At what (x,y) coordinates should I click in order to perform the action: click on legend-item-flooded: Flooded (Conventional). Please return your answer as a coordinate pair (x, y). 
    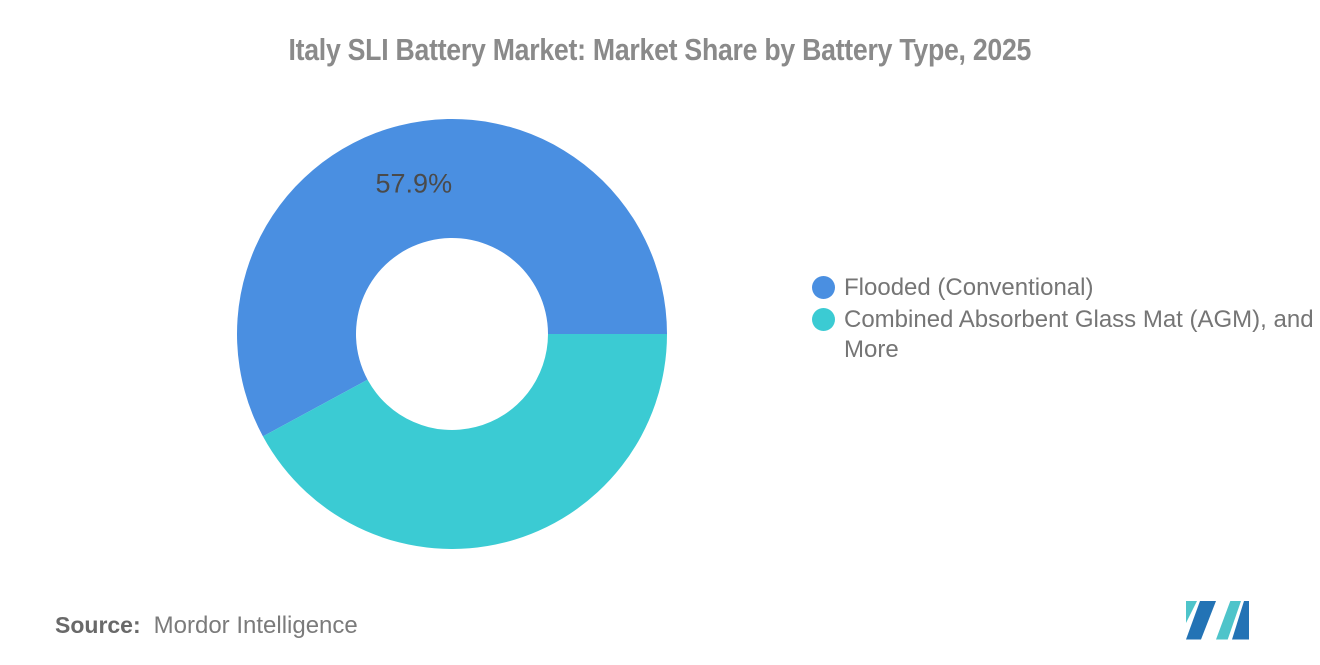
    Looking at the image, I should click on (1066, 288).